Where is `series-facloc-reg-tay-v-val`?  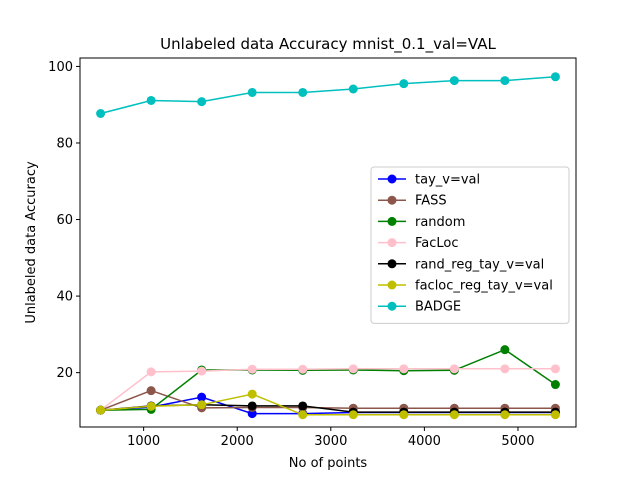 series-facloc-reg-tay-v-val is located at coordinates (328, 404).